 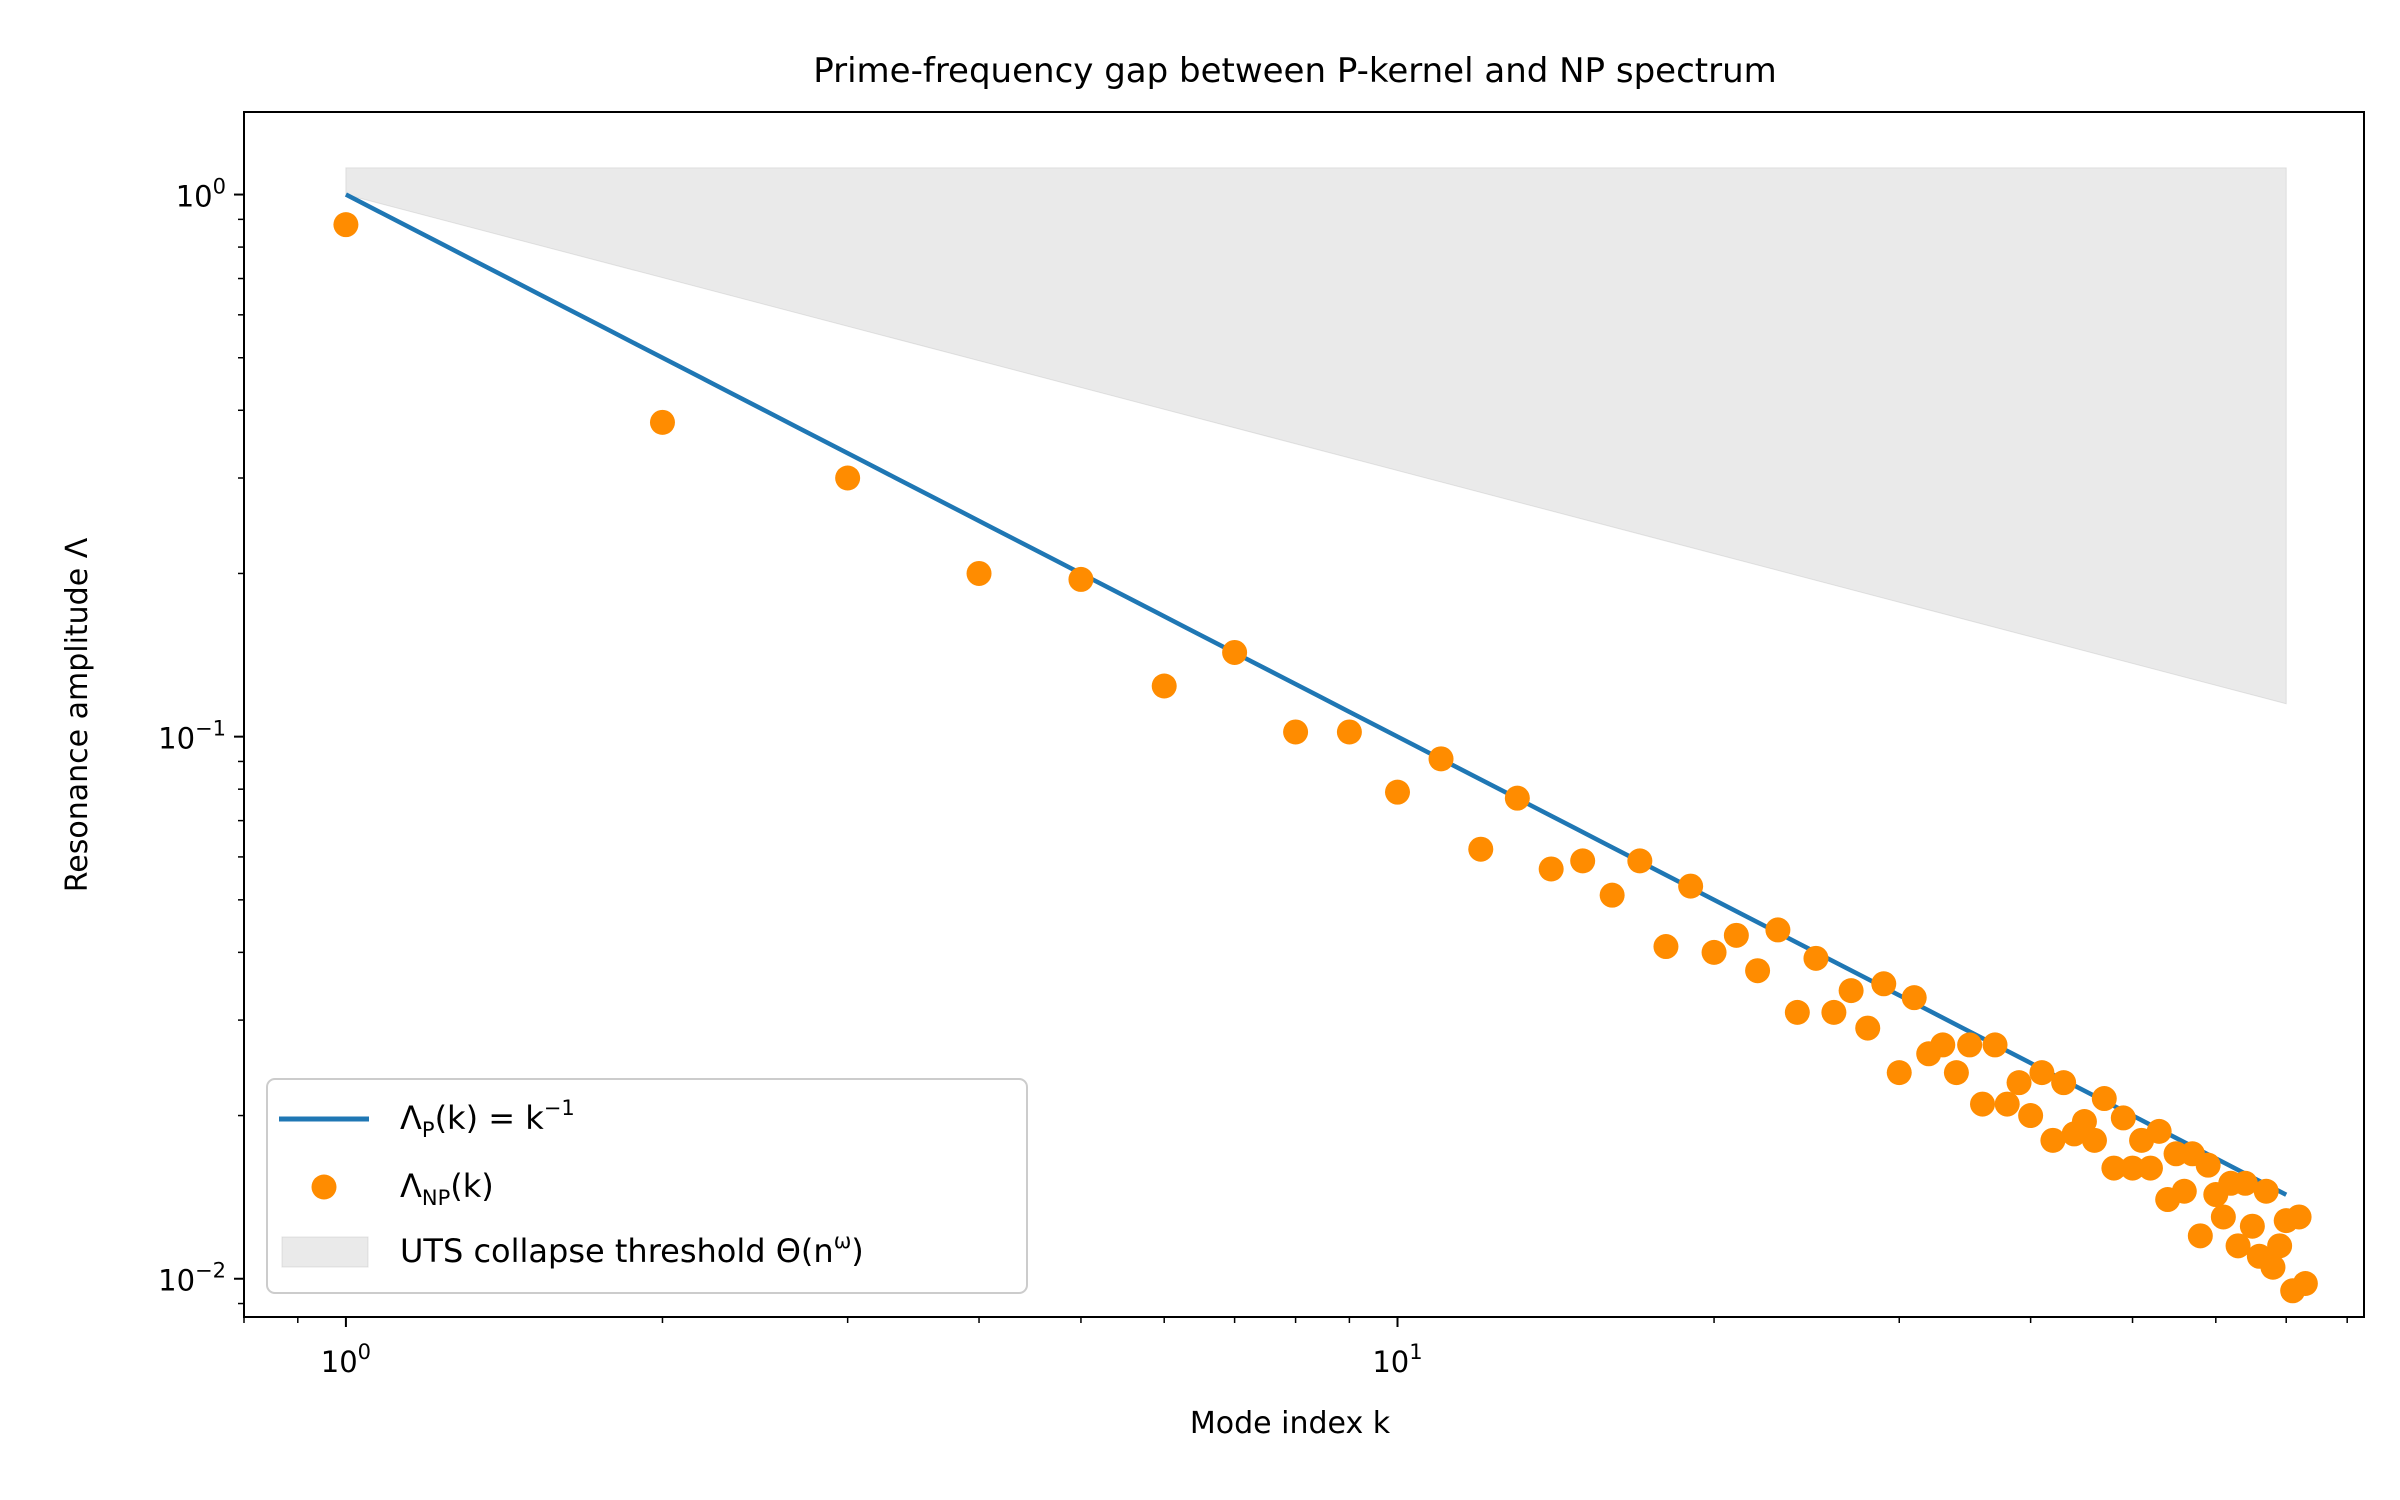 I want to click on y-tick-label: 10⁻², so click(x=192, y=1278).